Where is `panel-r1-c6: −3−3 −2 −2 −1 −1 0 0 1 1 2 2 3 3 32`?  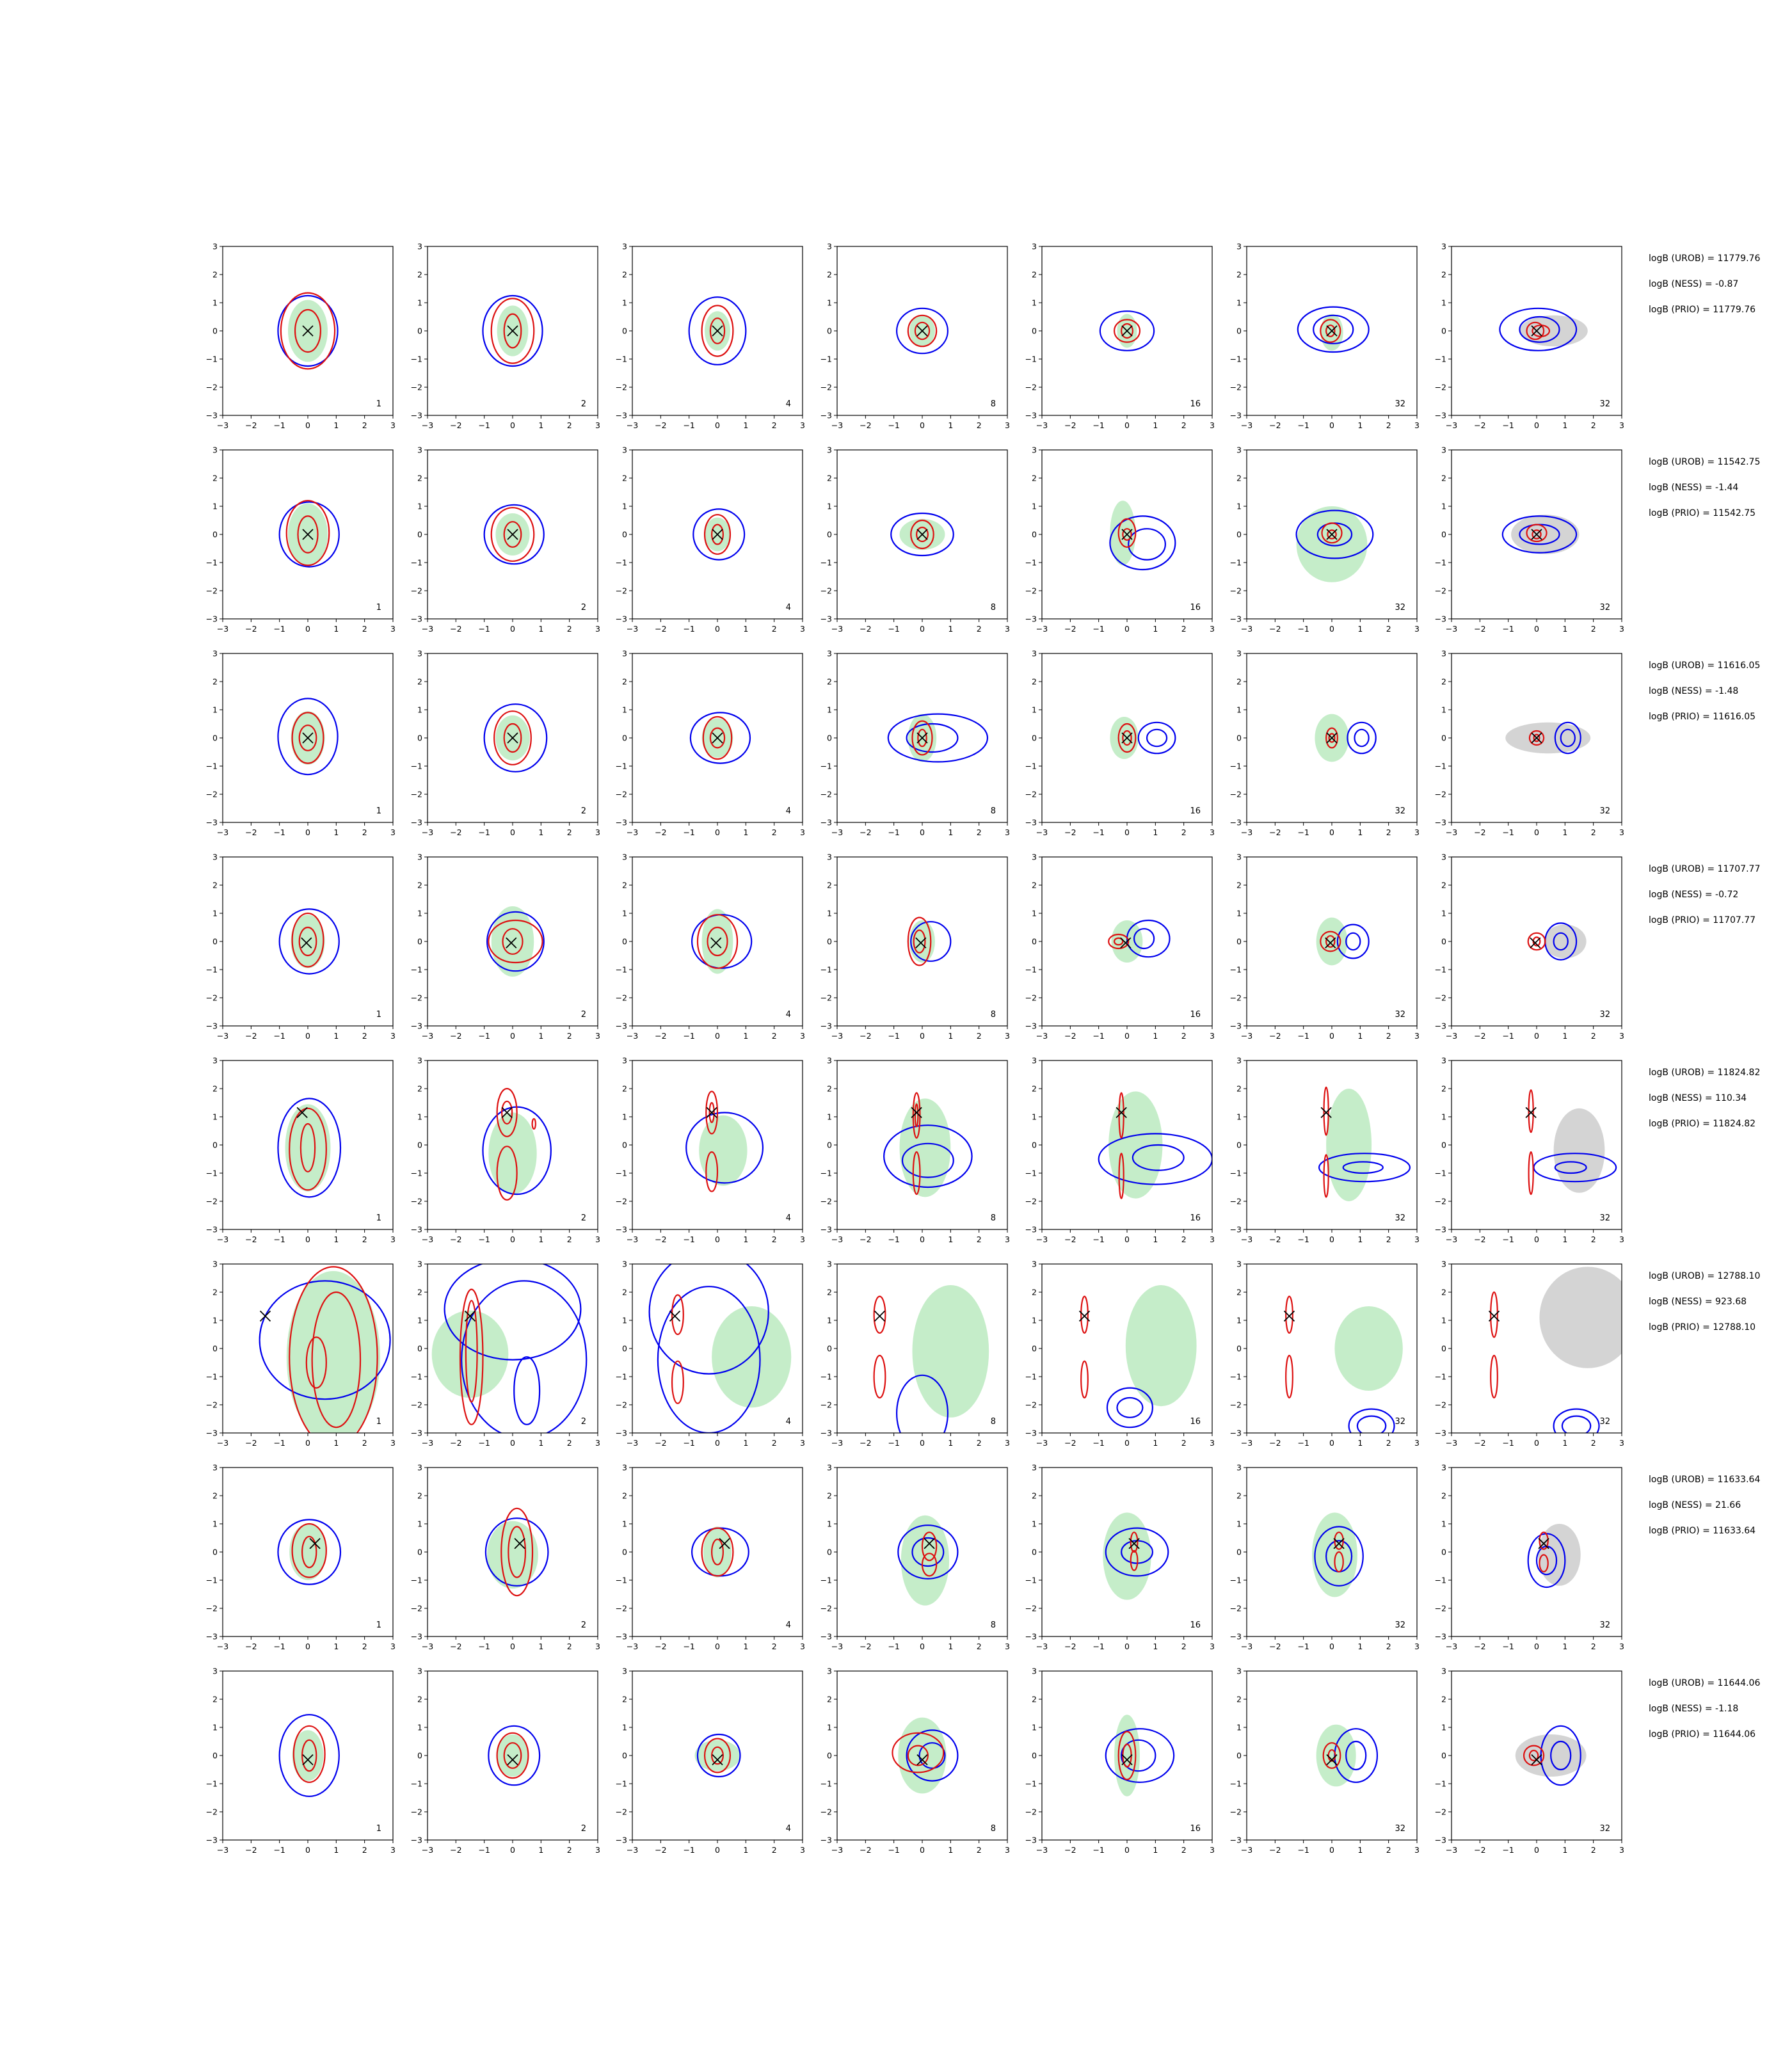
panel-r1-c6: −3−3 −2 −2 −1 −1 0 0 1 1 2 2 3 3 32 is located at coordinates (1325, 336).